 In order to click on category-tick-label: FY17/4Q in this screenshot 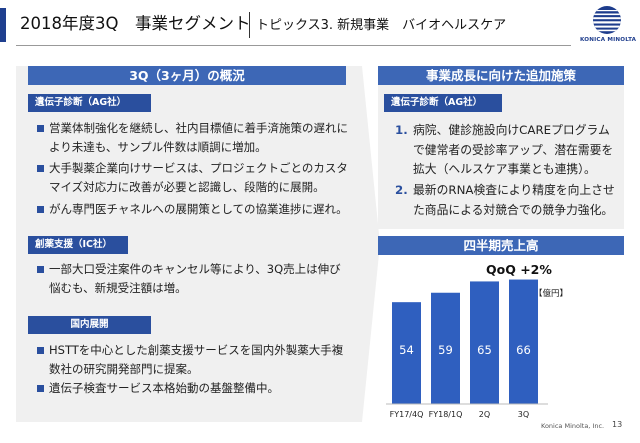, I will do `click(407, 414)`.